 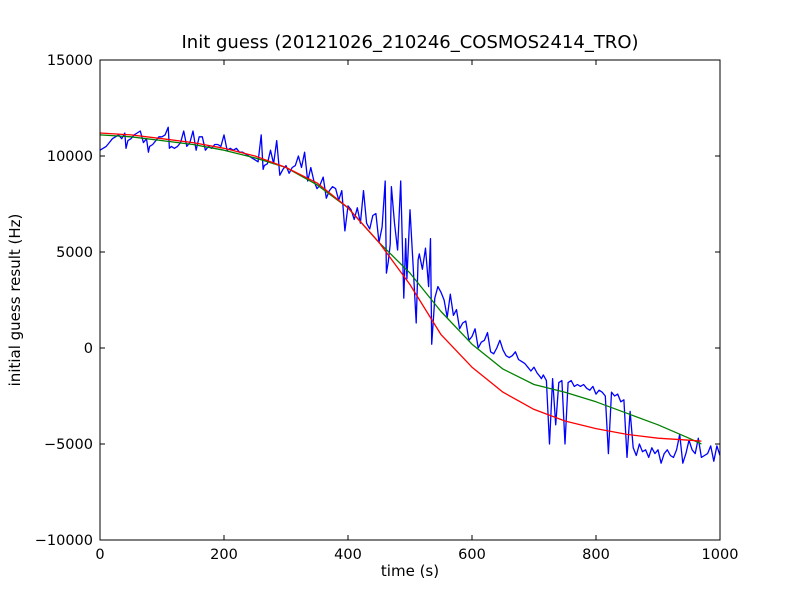 I want to click on y-tick-label: 10000, so click(x=70, y=157).